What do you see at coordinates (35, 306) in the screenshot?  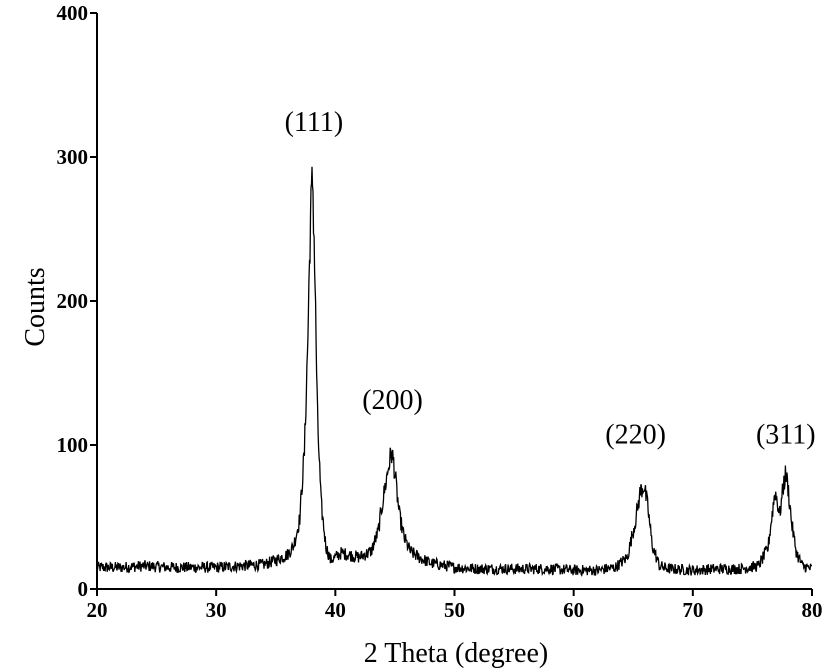 I see `y-axis-title: Counts` at bounding box center [35, 306].